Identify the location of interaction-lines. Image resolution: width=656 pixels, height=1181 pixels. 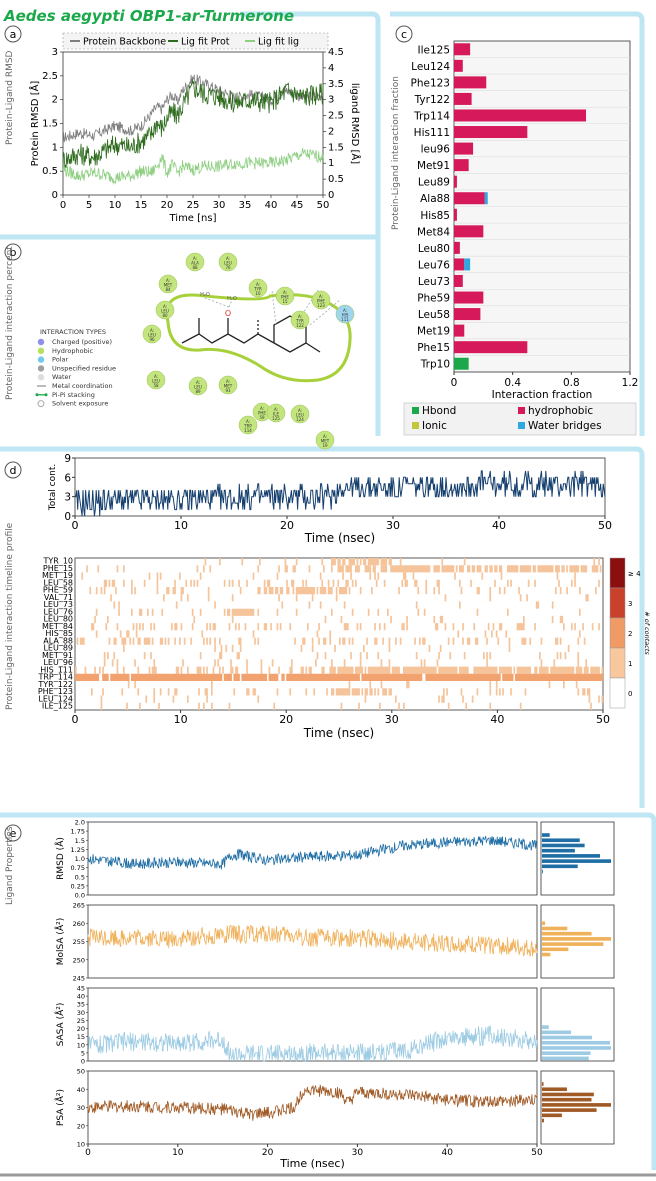
(272, 307).